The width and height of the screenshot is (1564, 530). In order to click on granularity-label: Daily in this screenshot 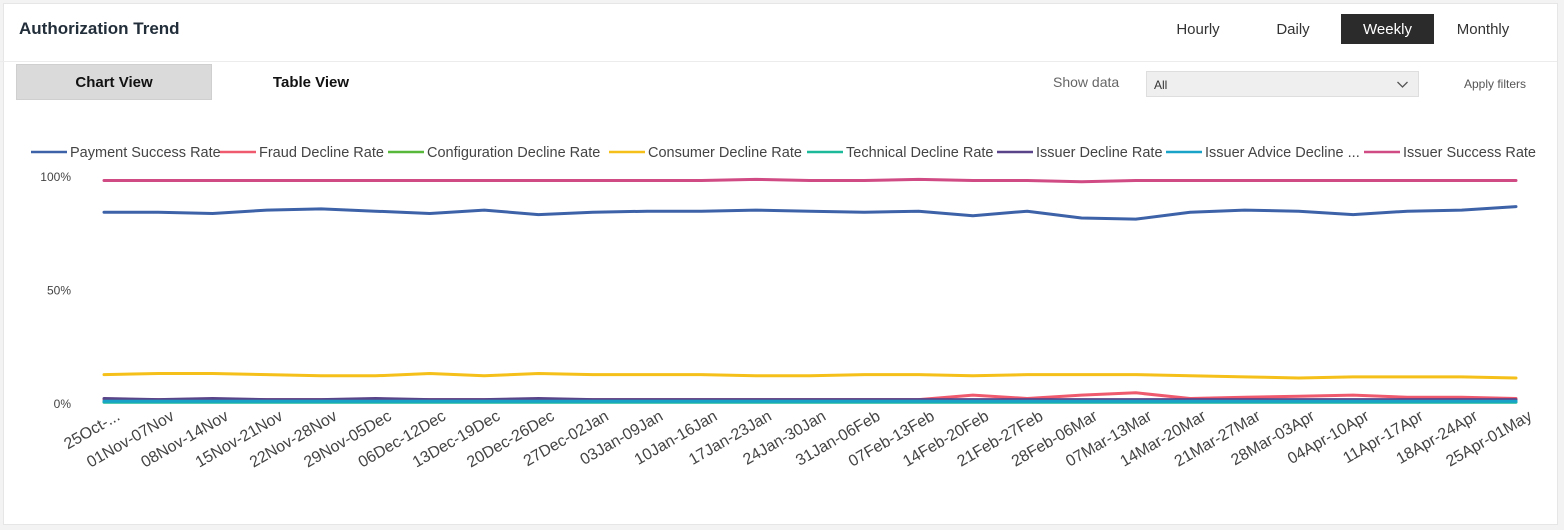, I will do `click(1293, 29)`.